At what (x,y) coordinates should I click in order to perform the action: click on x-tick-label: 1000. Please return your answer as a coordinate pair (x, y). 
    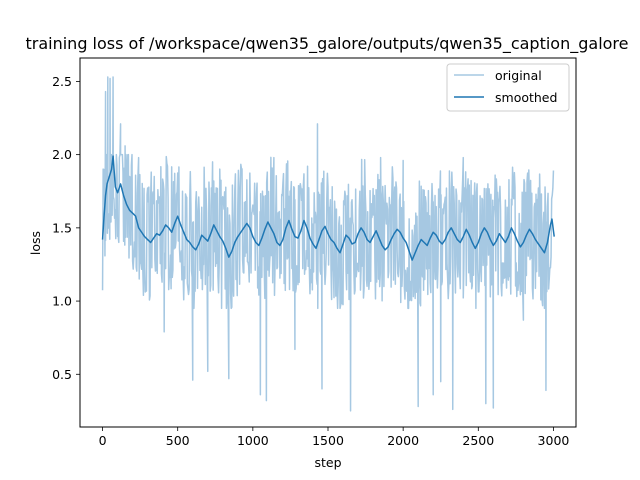
    Looking at the image, I should click on (253, 440).